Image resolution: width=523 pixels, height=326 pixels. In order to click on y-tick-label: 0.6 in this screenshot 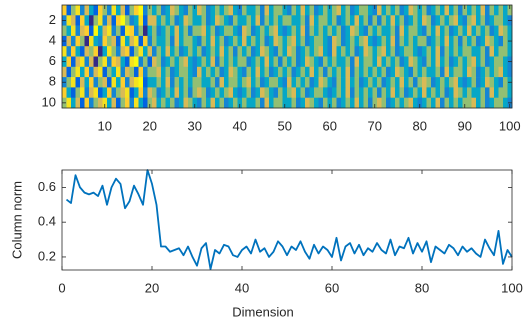, I will do `click(47, 186)`.